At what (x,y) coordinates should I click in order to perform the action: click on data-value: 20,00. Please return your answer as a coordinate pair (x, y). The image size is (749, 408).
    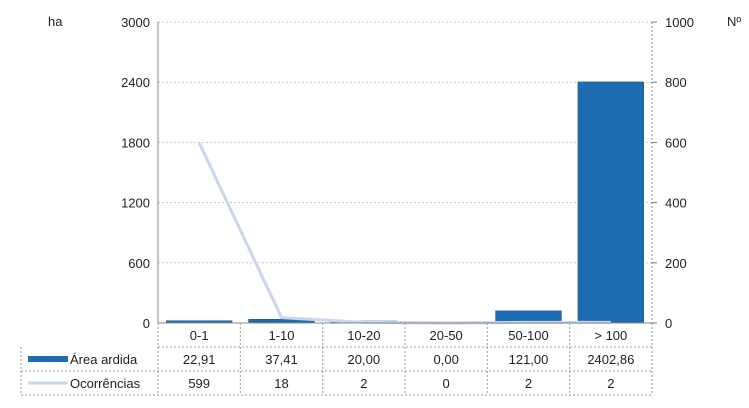
    Looking at the image, I should click on (364, 359).